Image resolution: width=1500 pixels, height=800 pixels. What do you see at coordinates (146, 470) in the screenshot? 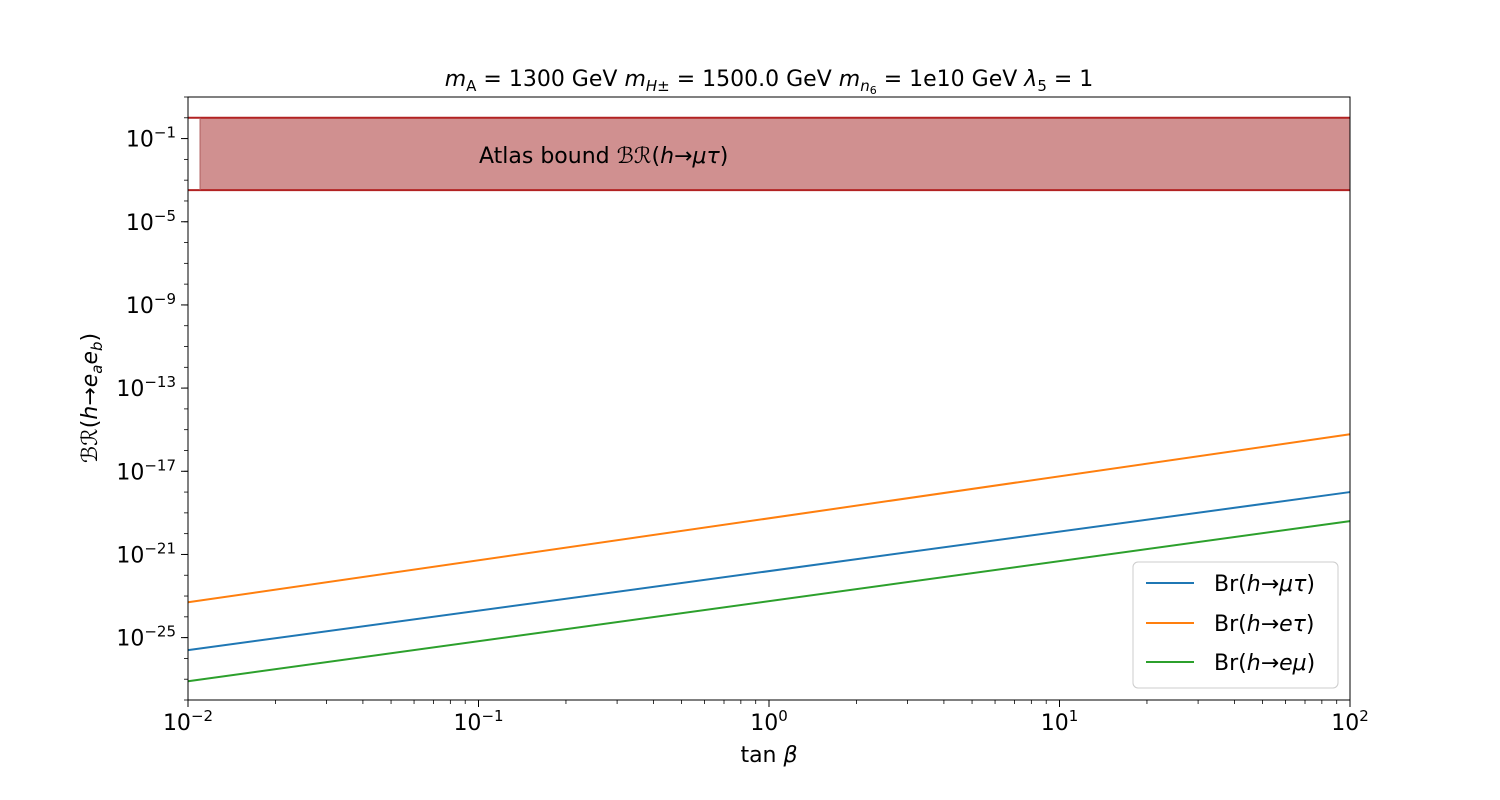
I see `y-tick-label-4: 10⁻¹⁷` at bounding box center [146, 470].